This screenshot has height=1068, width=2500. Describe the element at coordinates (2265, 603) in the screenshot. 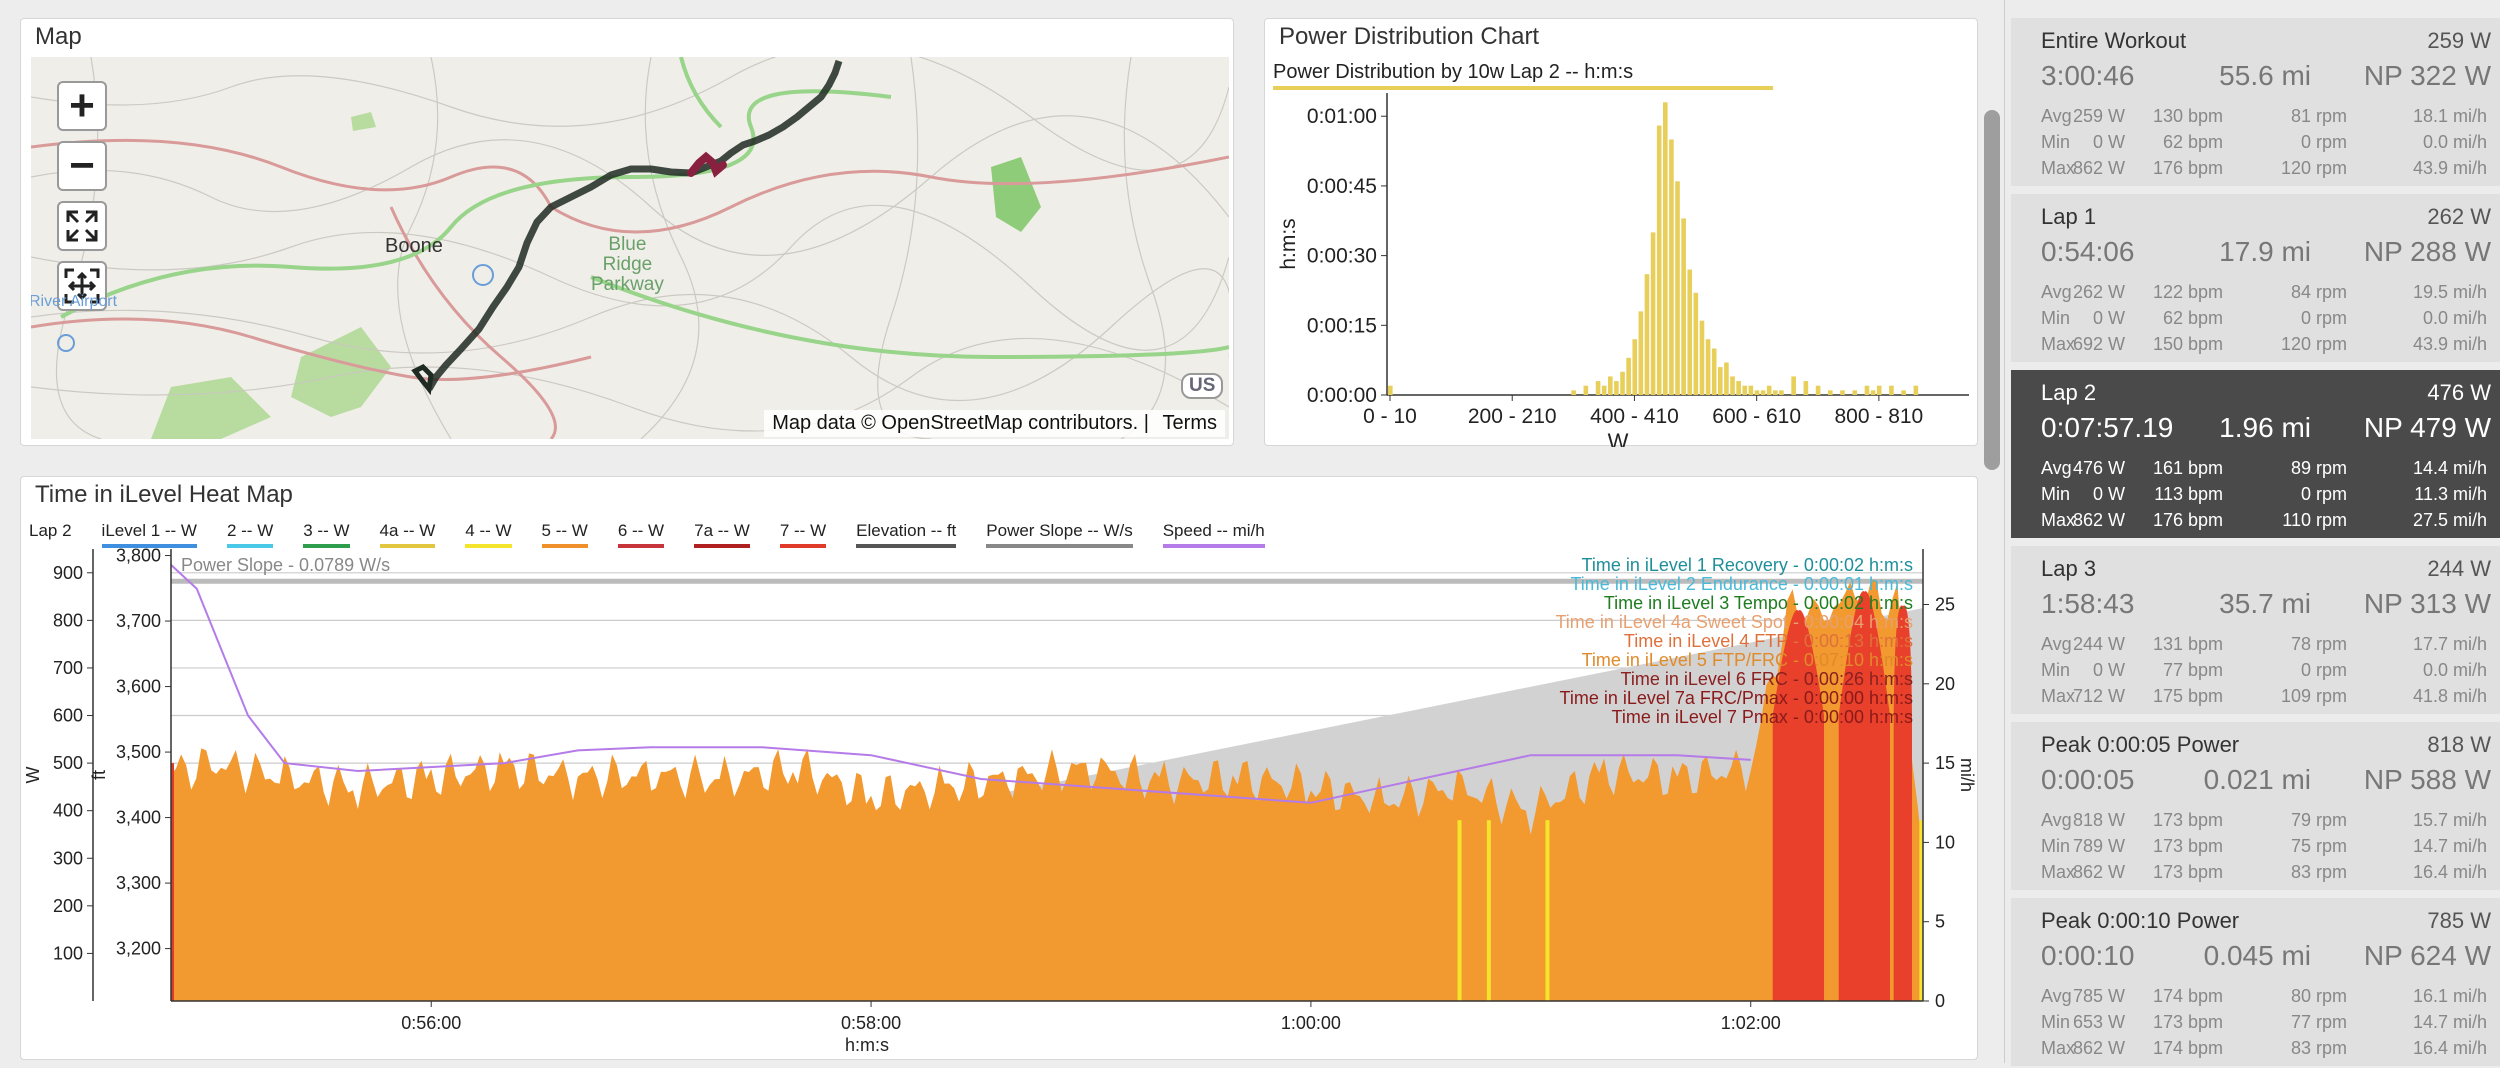

I see `lap-distance: 35.7 mi` at that location.